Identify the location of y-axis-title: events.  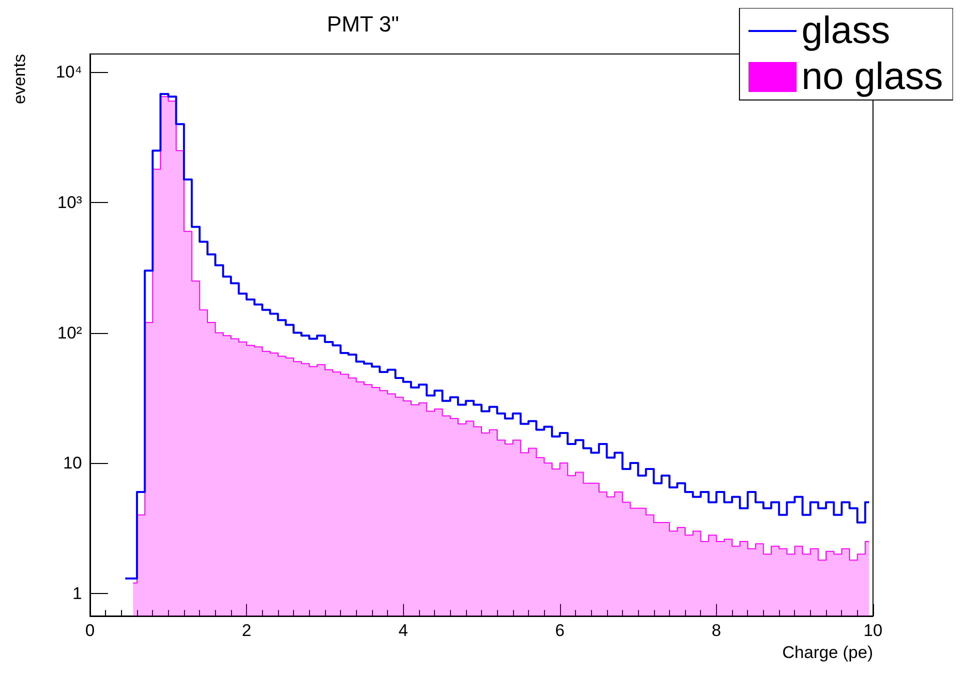
(19, 79).